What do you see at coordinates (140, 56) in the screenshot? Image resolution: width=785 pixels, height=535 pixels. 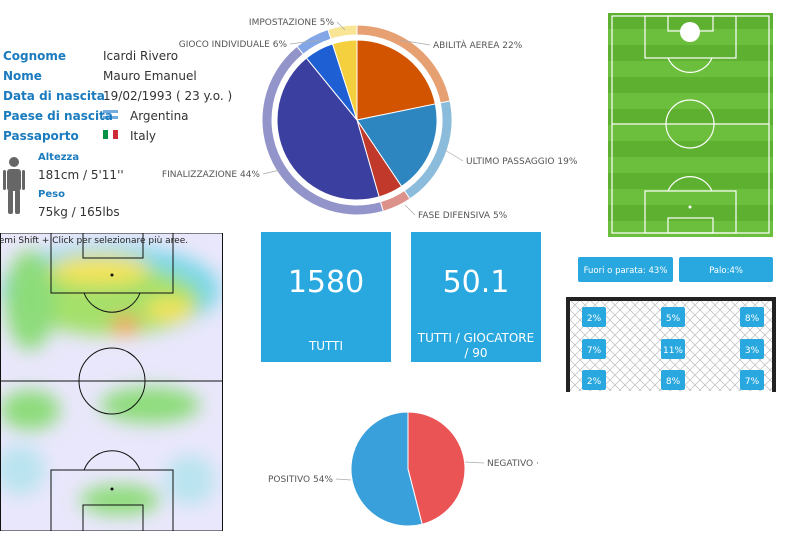 I see `field-value: Icardi Rivero` at bounding box center [140, 56].